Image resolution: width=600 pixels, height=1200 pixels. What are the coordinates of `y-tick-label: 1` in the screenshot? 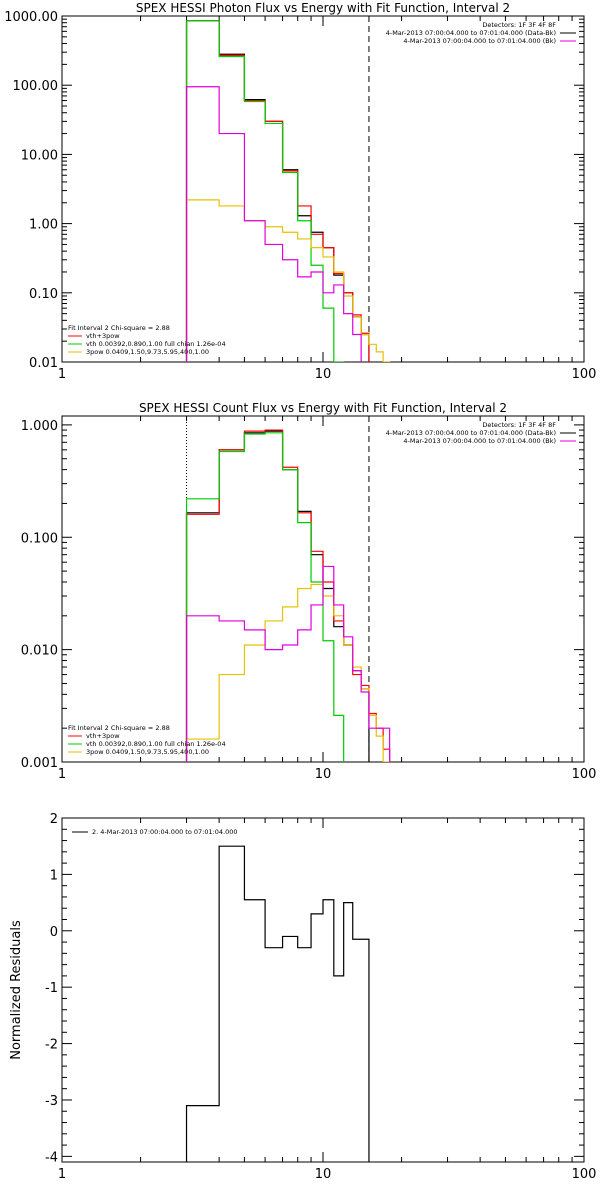 It's located at (54, 875).